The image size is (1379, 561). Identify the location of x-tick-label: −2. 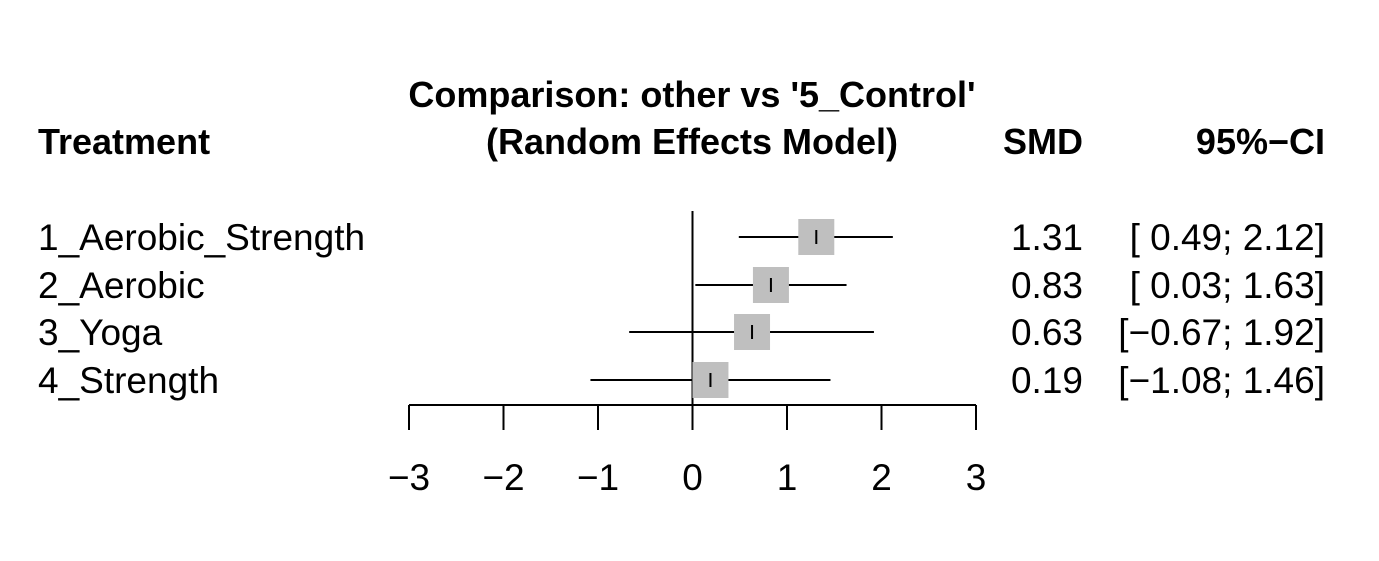
(503, 477).